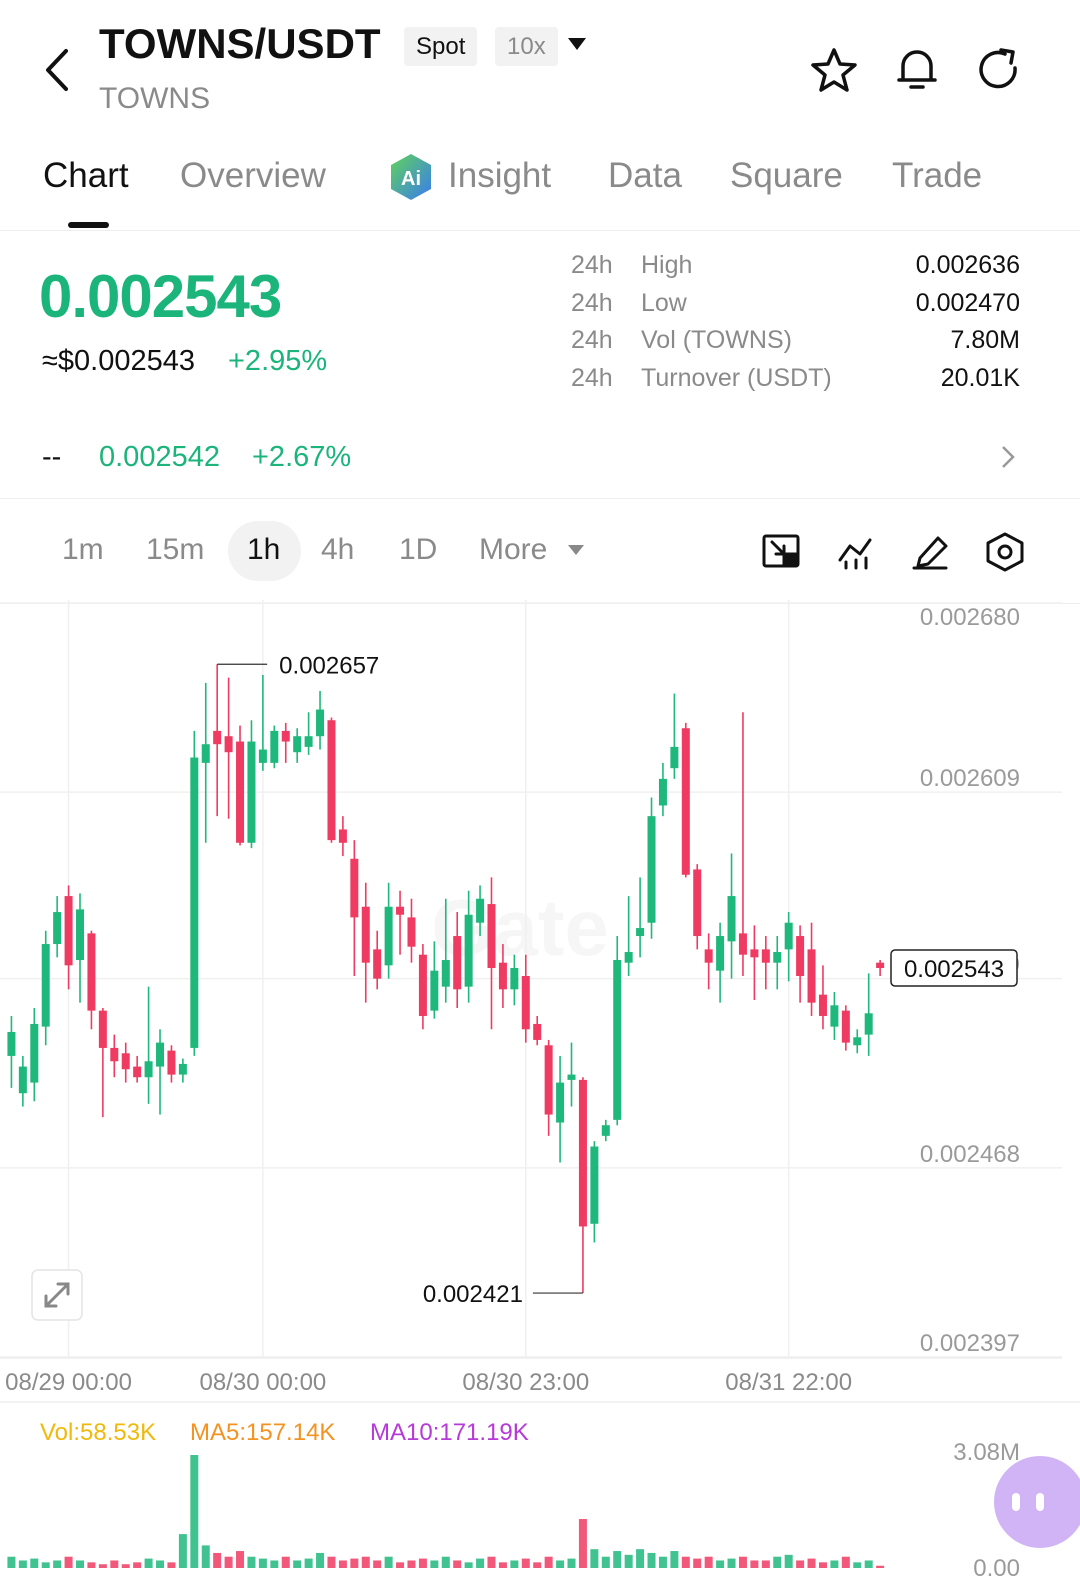 This screenshot has height=1594, width=1080. Describe the element at coordinates (86, 175) in the screenshot. I see `tab: Chart` at that location.